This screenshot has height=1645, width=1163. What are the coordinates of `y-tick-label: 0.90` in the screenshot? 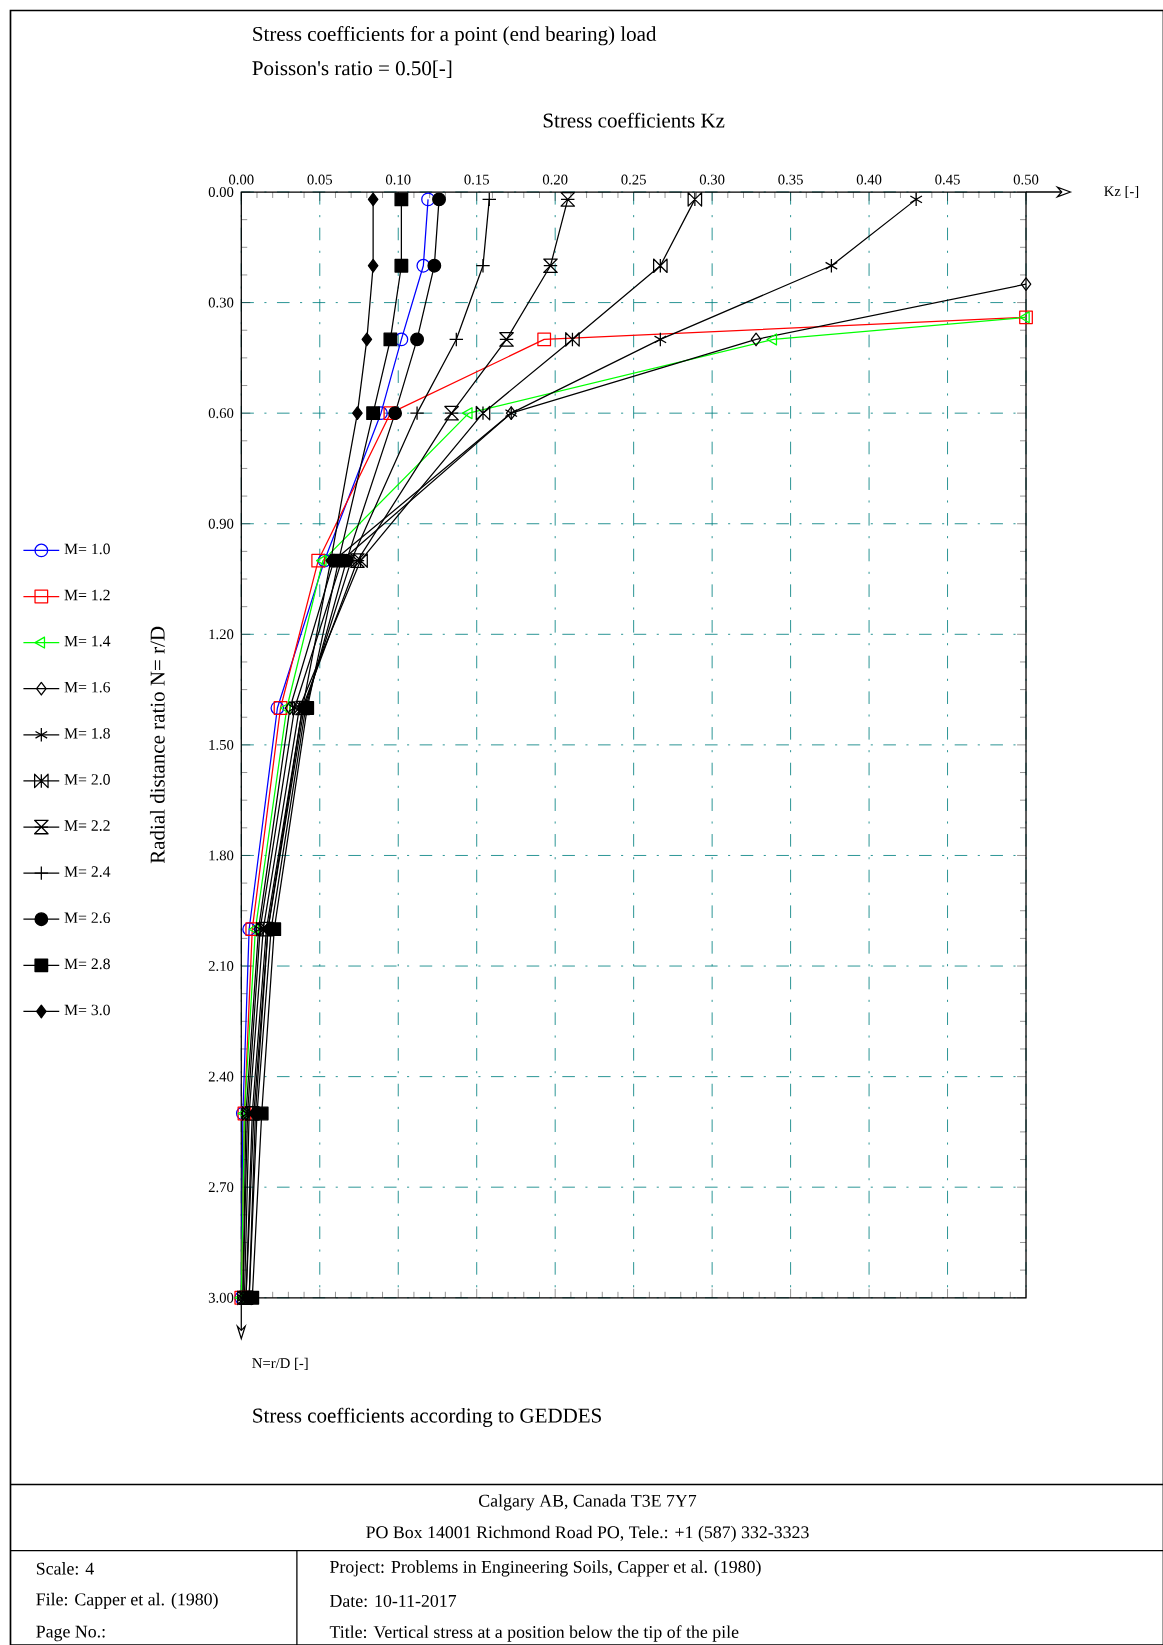 It's located at (221, 523).